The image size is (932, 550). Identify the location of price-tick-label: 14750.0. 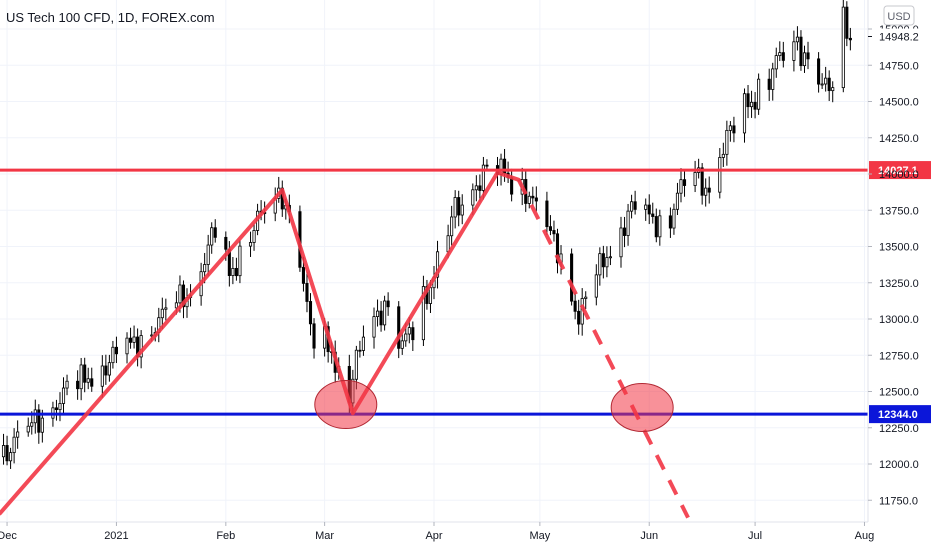
(899, 66).